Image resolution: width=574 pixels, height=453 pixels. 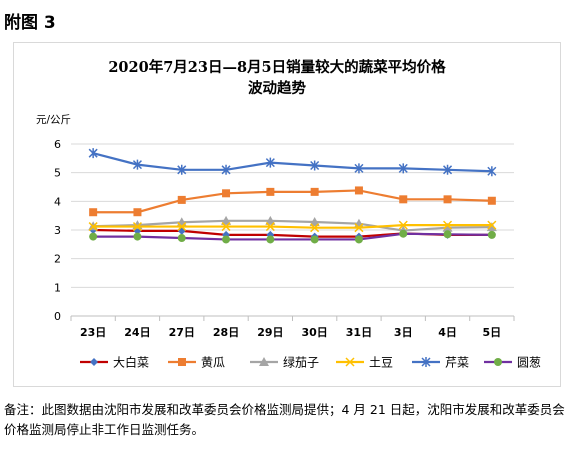 I want to click on figure-label: 附图 3, so click(x=30, y=23).